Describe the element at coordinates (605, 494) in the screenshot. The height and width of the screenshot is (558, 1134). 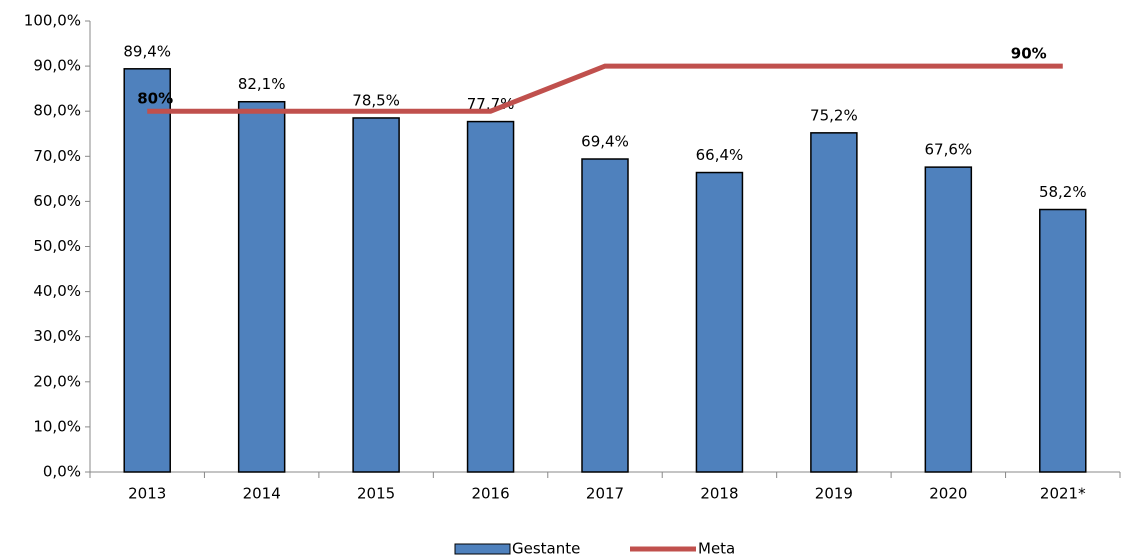
I see `x-tick-label: 2017` at that location.